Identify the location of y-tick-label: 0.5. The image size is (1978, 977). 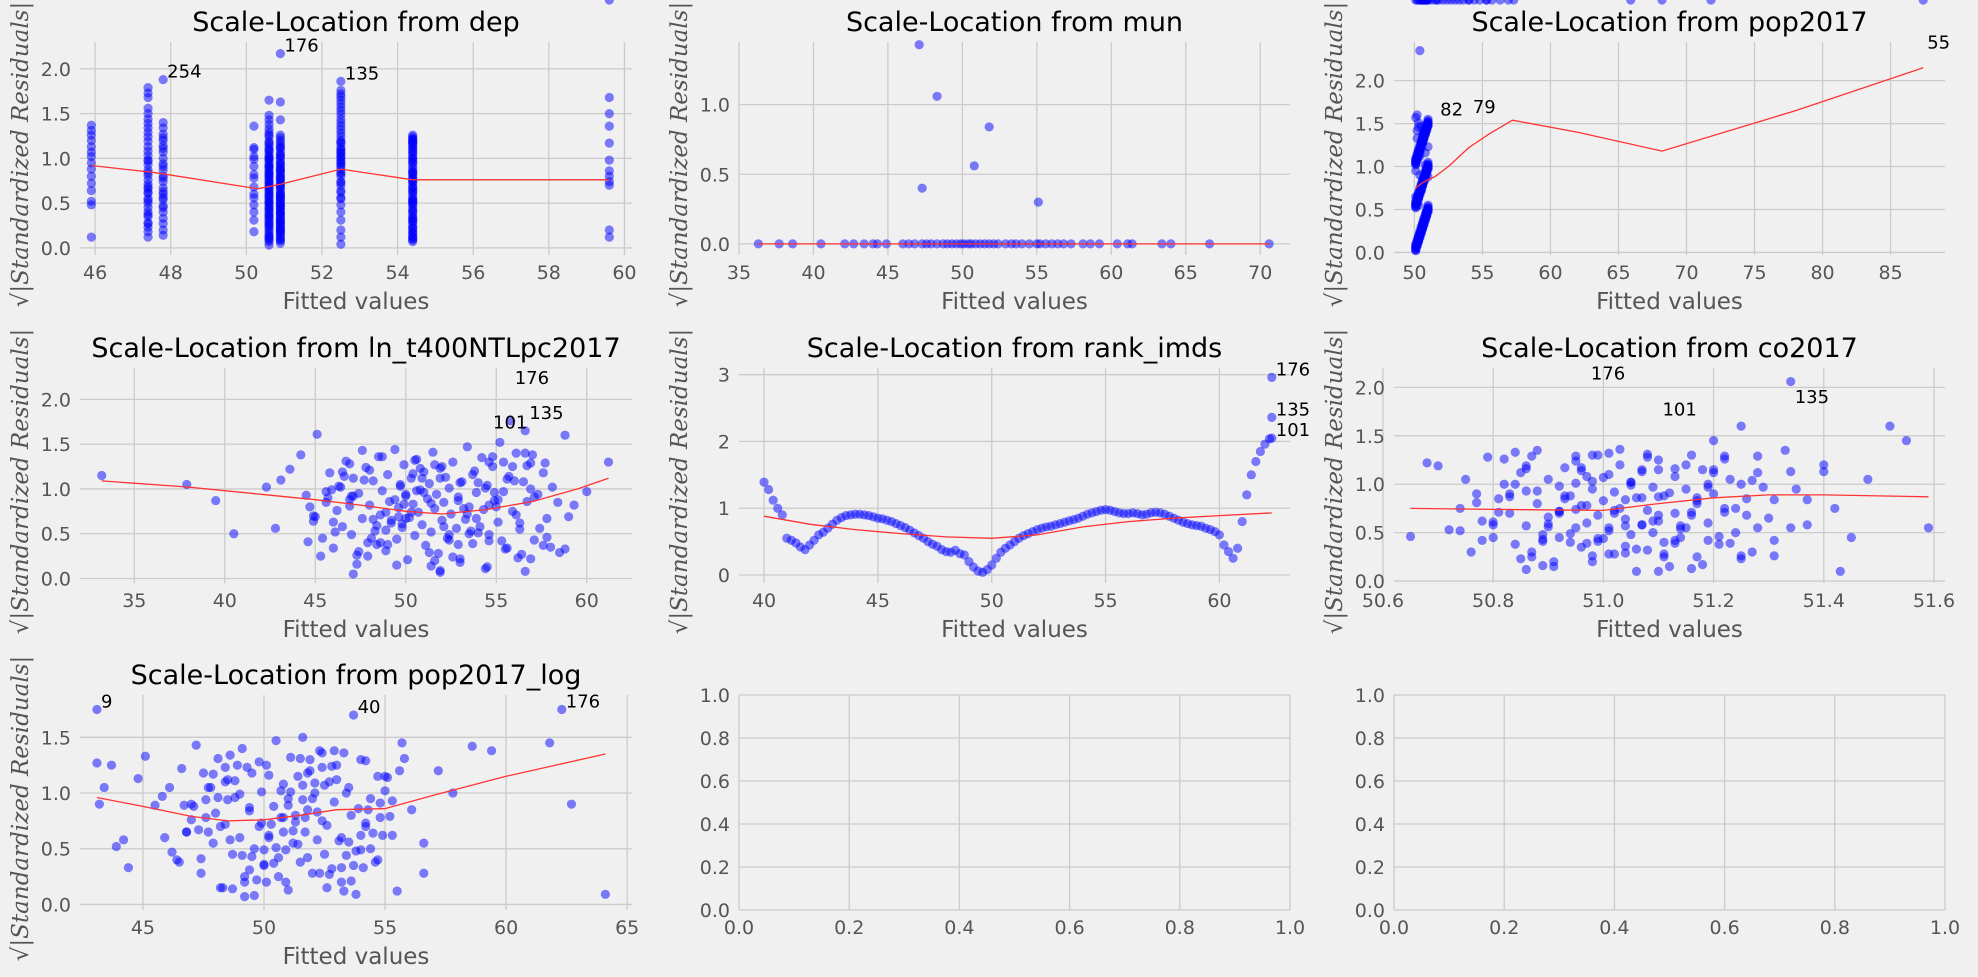
(56, 204).